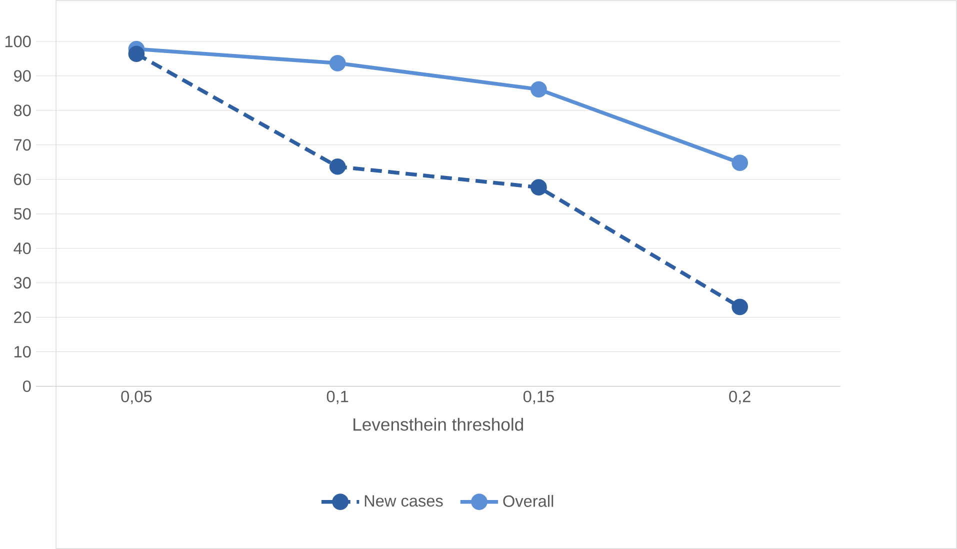 The image size is (957, 549). What do you see at coordinates (18, 42) in the screenshot?
I see `y-tick-label: 100` at bounding box center [18, 42].